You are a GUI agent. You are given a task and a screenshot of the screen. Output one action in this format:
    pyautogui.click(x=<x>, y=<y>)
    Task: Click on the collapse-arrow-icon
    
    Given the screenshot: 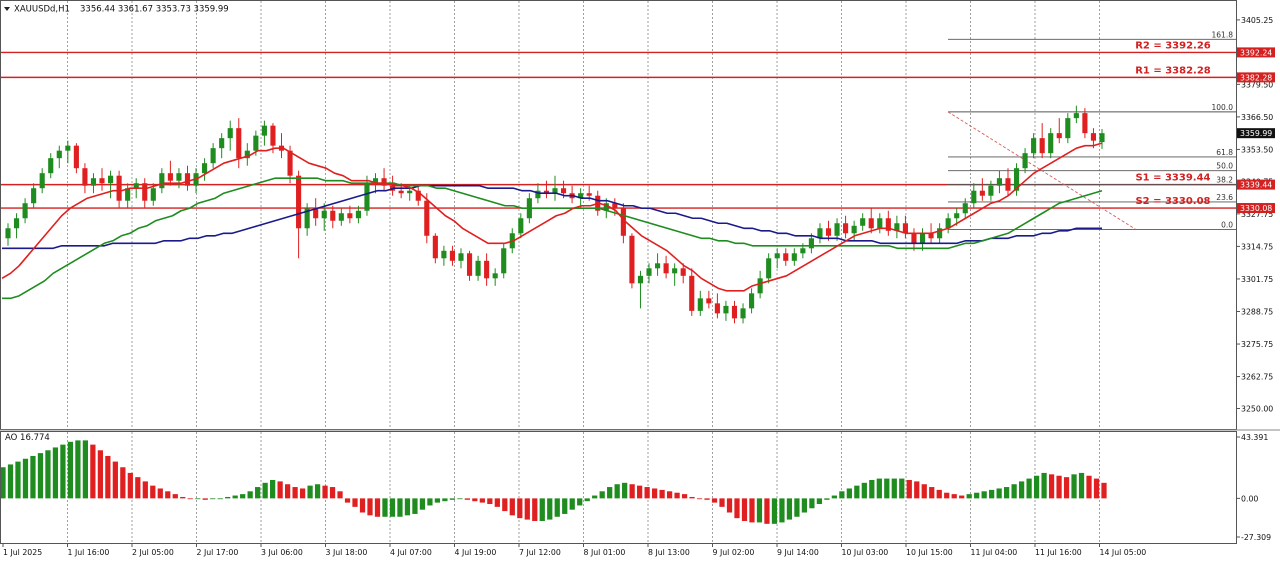 What is the action you would take?
    pyautogui.click(x=7, y=9)
    